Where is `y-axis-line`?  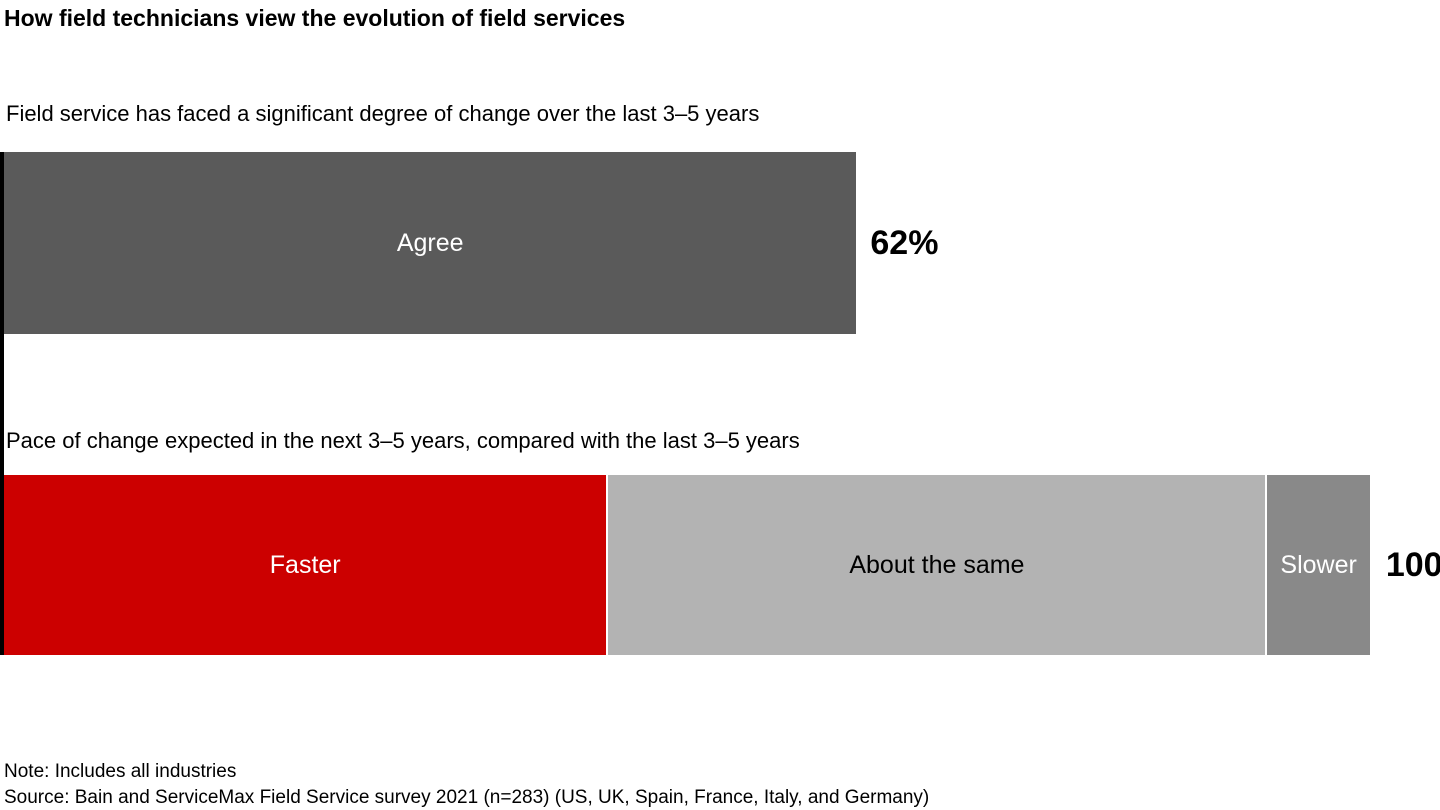 y-axis-line is located at coordinates (2, 403).